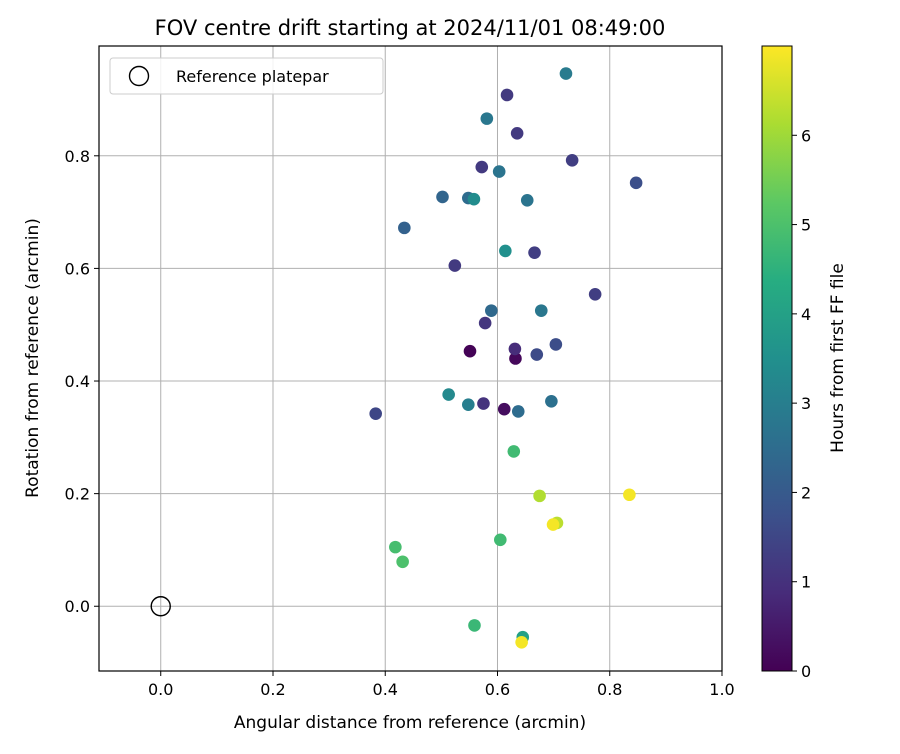 The width and height of the screenshot is (900, 754). What do you see at coordinates (777, 358) in the screenshot?
I see `colorbar-gradient` at bounding box center [777, 358].